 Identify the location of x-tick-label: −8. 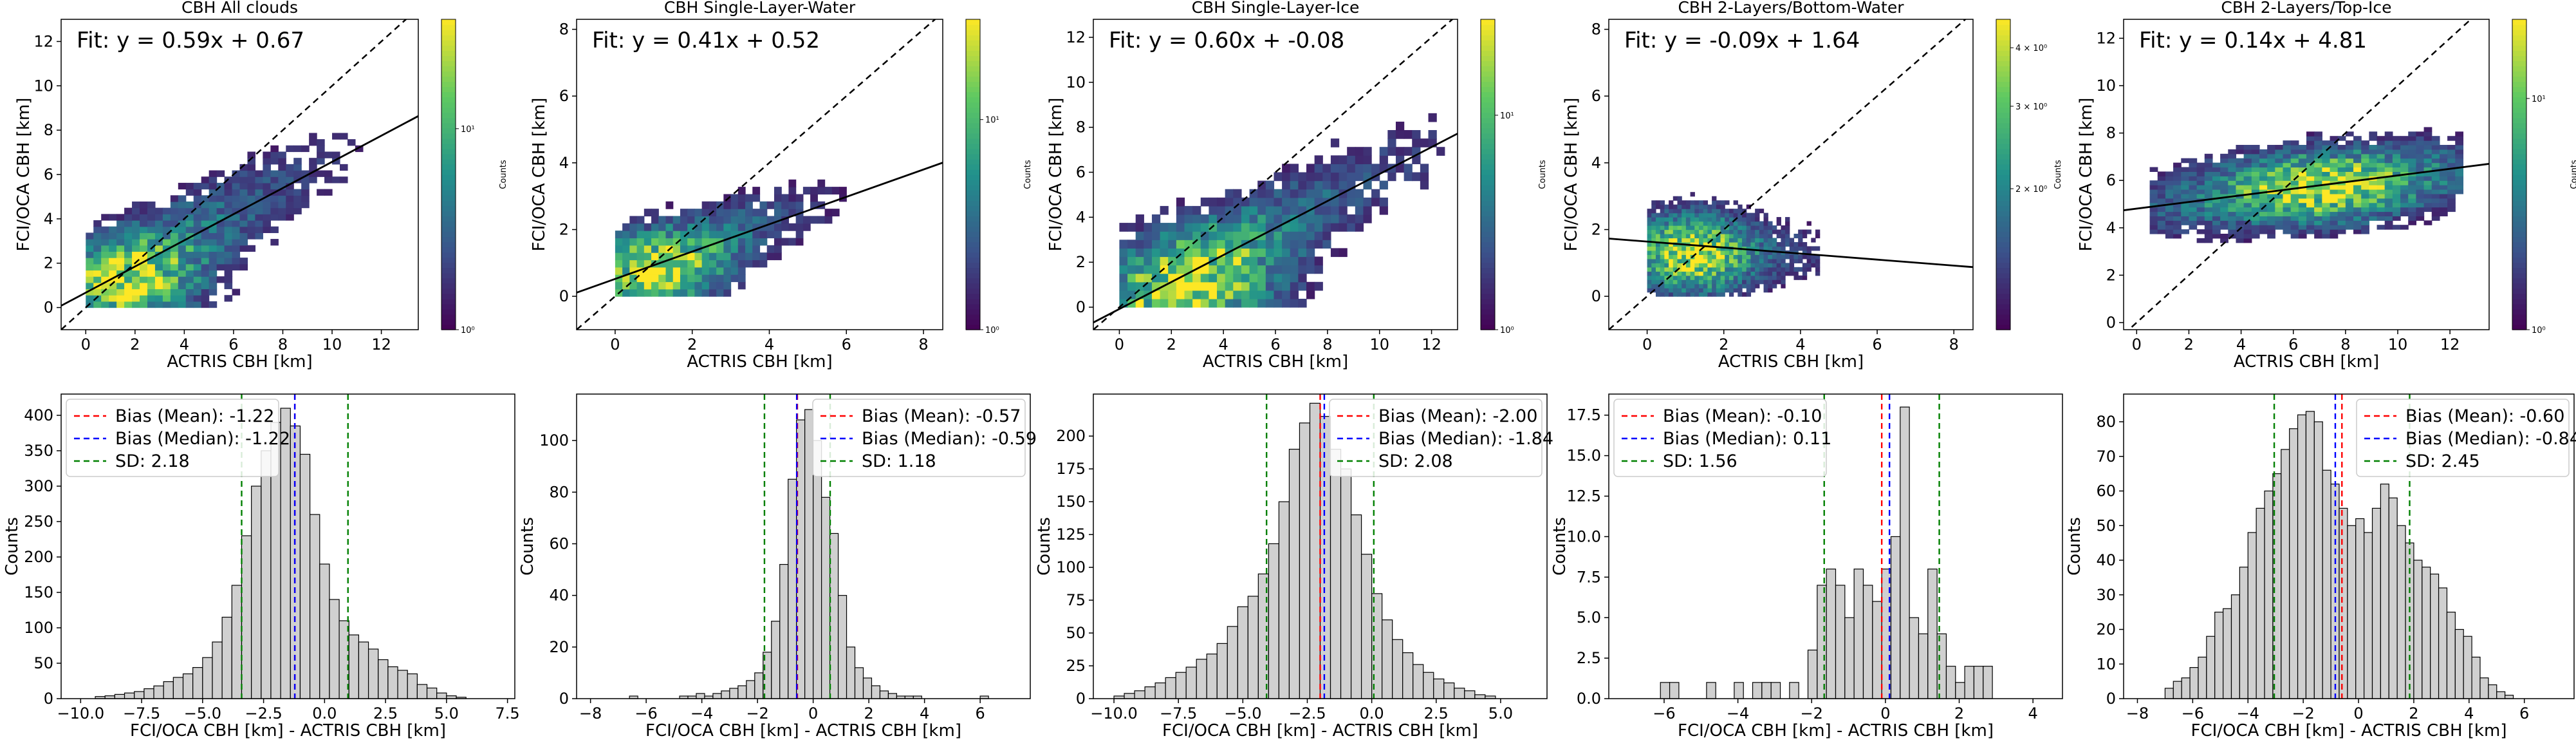
(590, 713).